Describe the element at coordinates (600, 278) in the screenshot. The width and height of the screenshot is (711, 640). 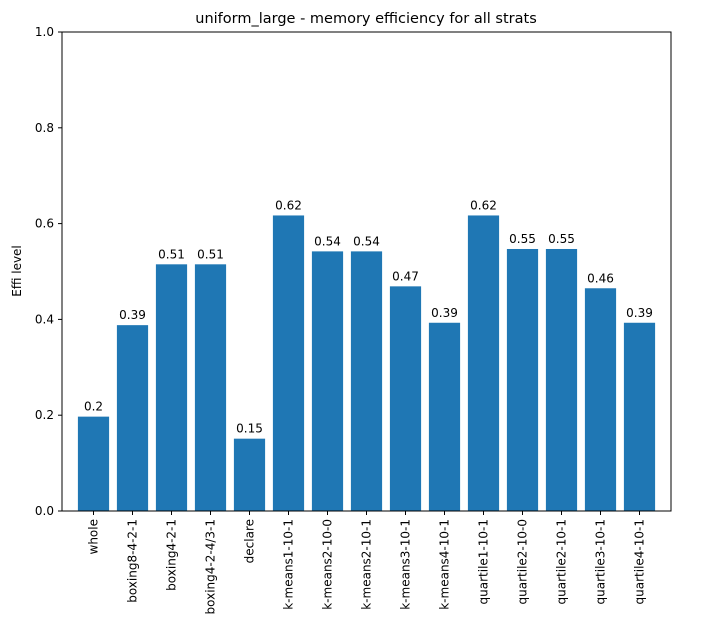
I see `value-label-13: 0.46` at that location.